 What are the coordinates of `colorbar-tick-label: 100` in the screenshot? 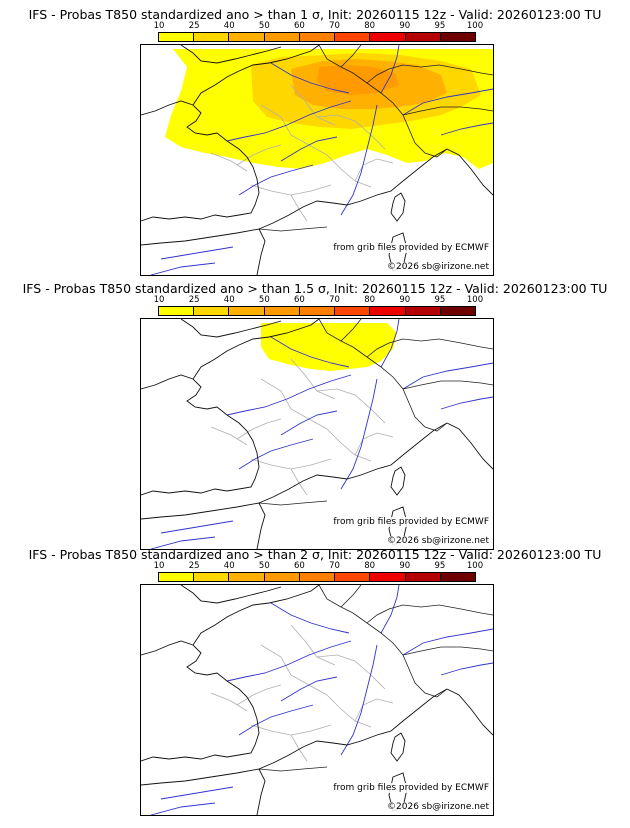 It's located at (475, 26).